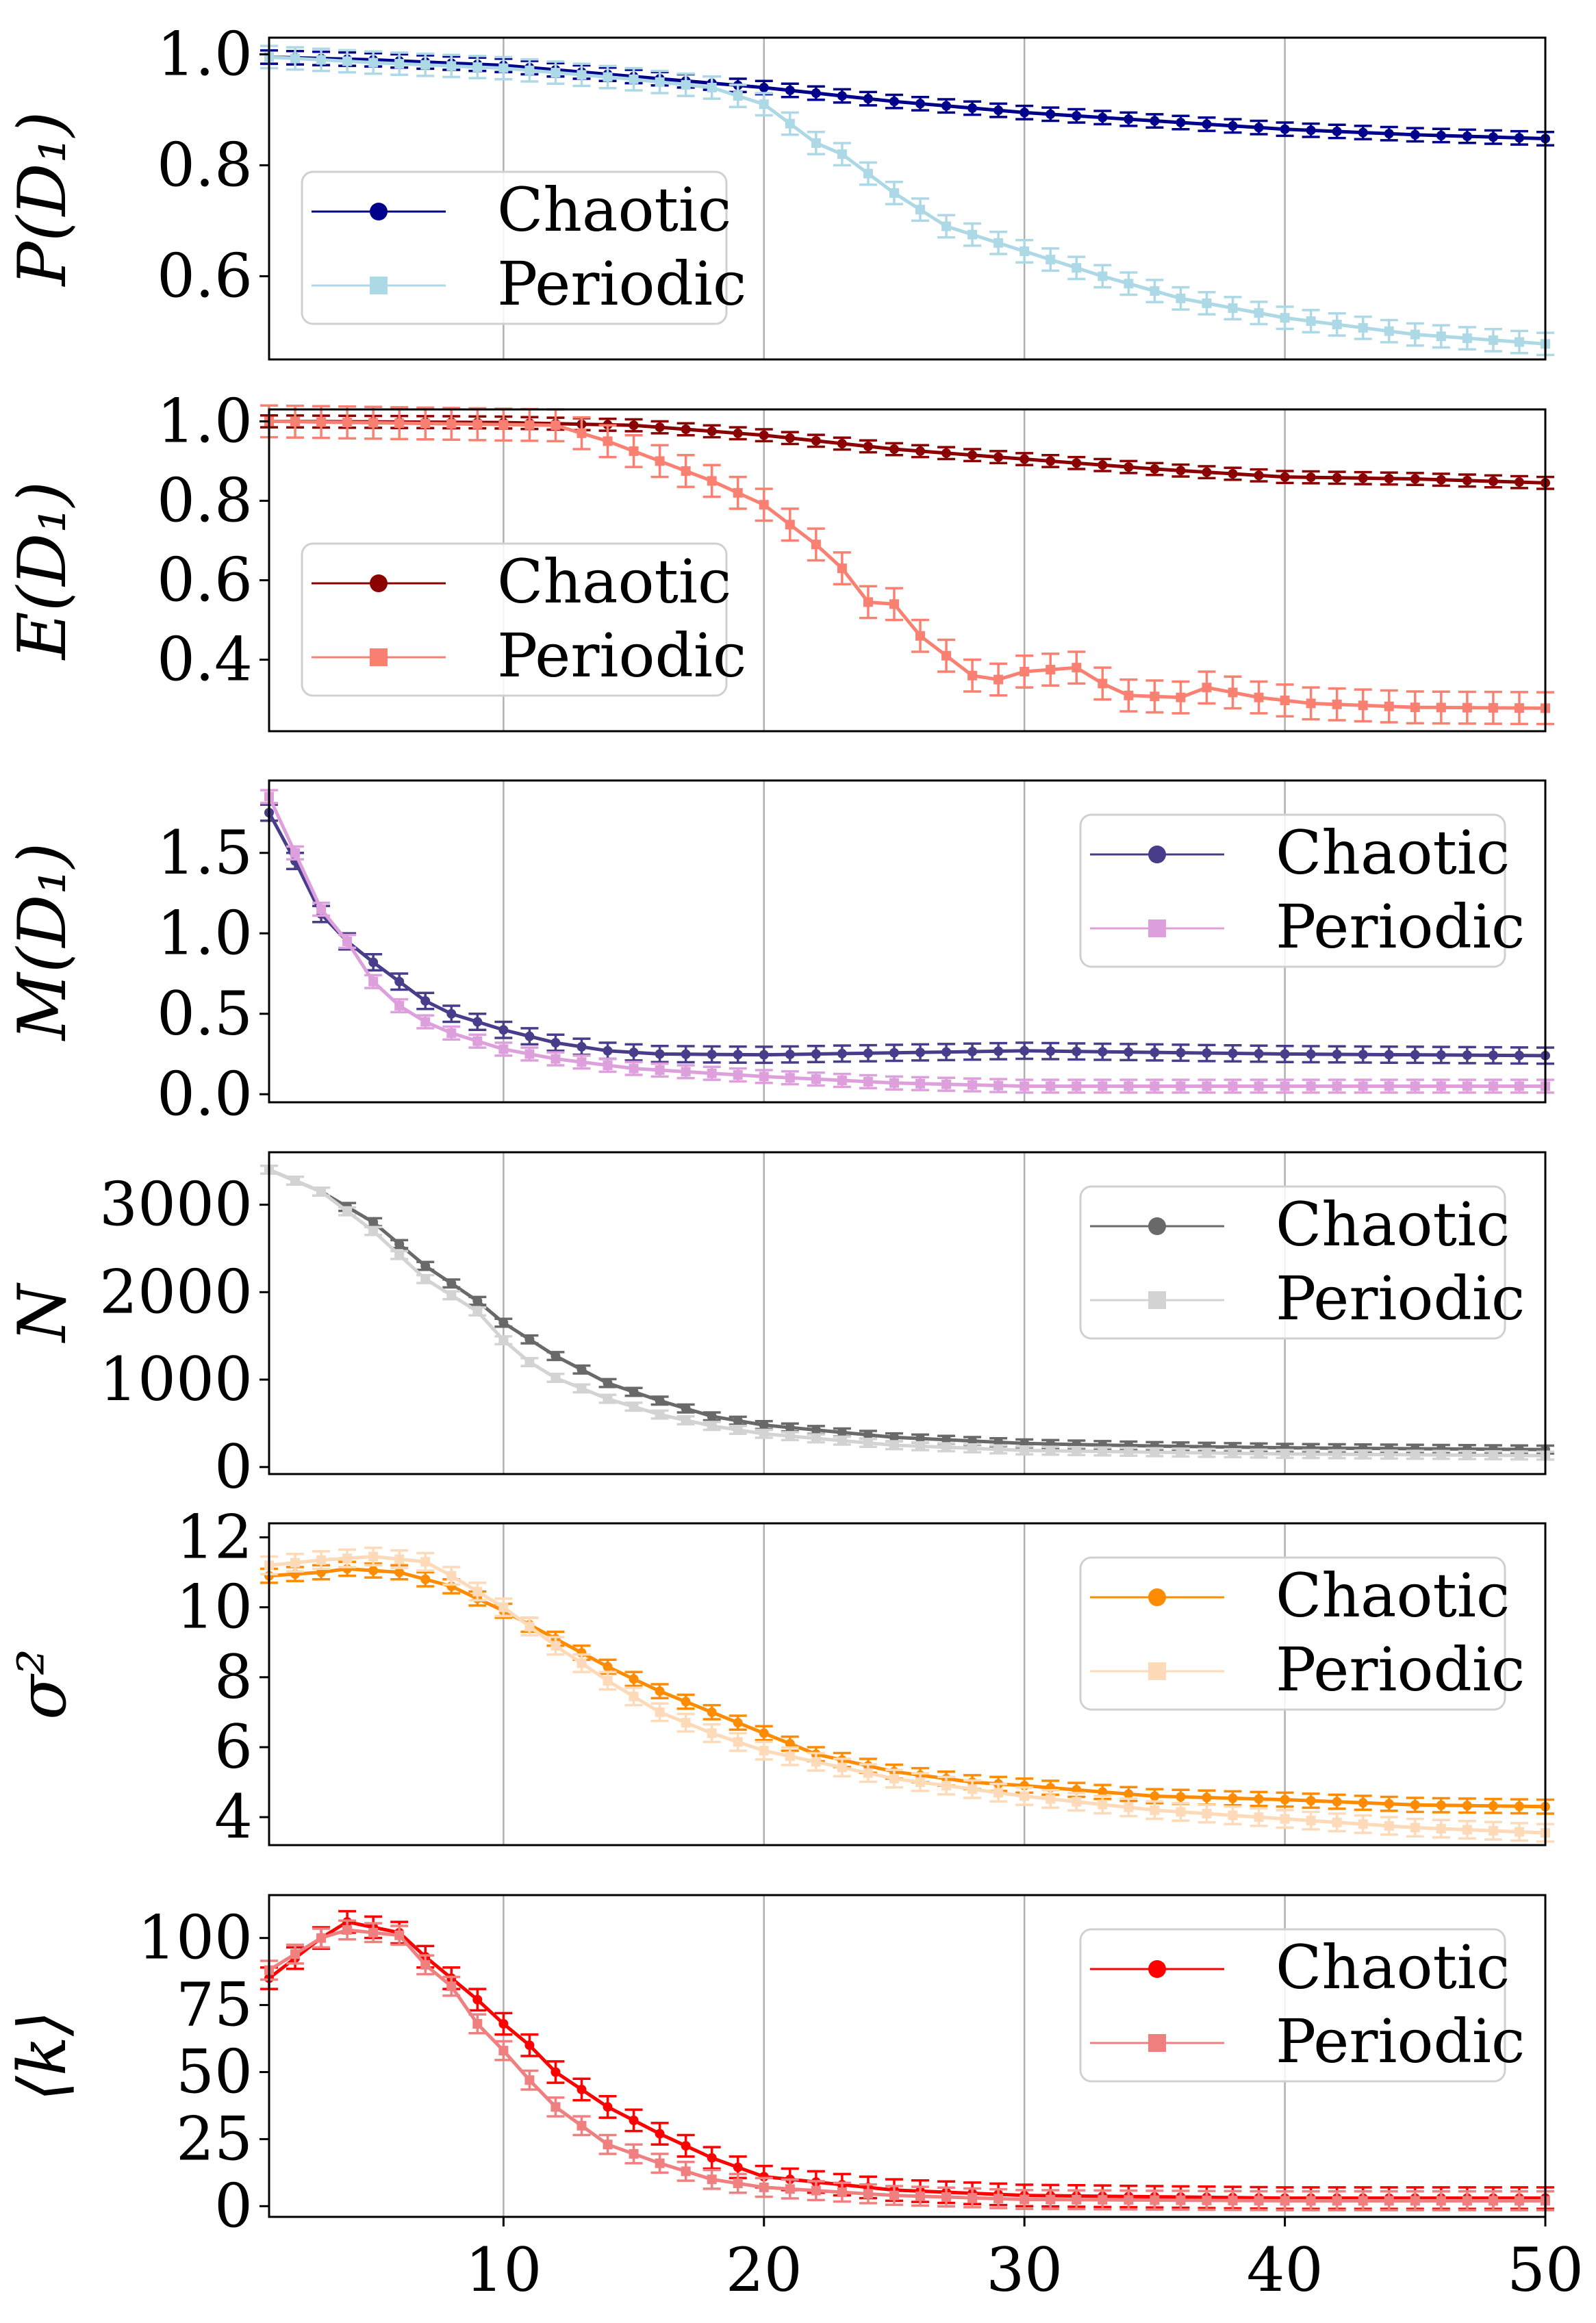  What do you see at coordinates (907, 934) in the screenshot?
I see `series-chaotic` at bounding box center [907, 934].